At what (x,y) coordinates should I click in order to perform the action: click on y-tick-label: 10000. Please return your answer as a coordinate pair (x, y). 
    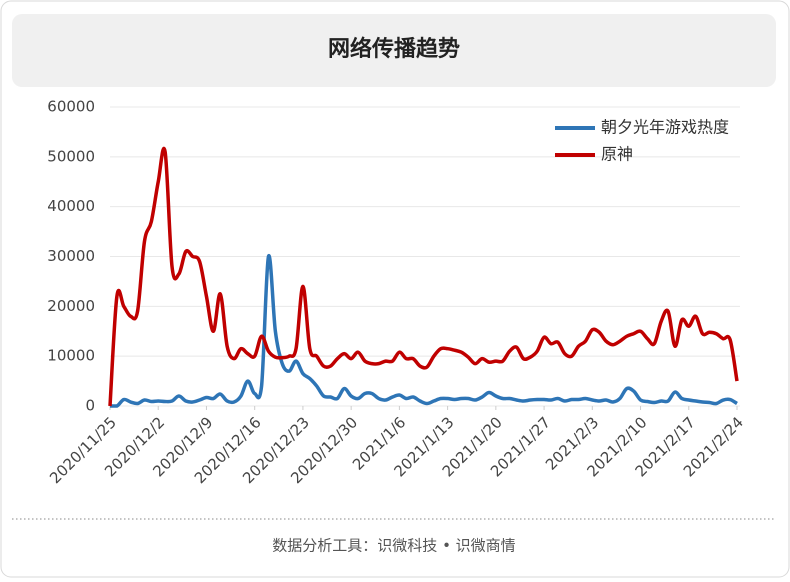
    Looking at the image, I should click on (71, 356).